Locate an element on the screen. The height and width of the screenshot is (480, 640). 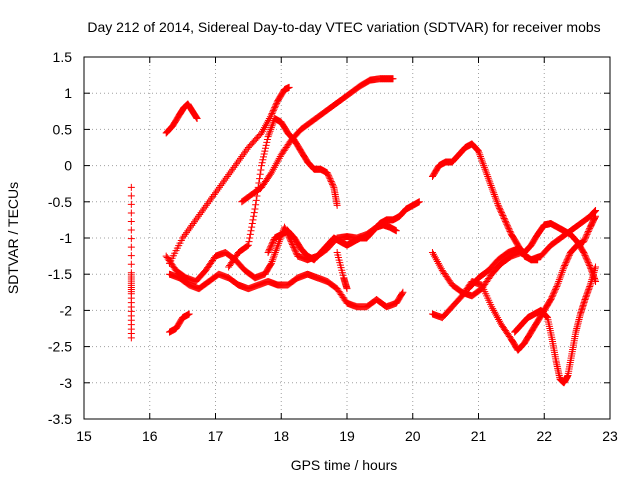
y-tick-label: -3 is located at coordinates (66, 383).